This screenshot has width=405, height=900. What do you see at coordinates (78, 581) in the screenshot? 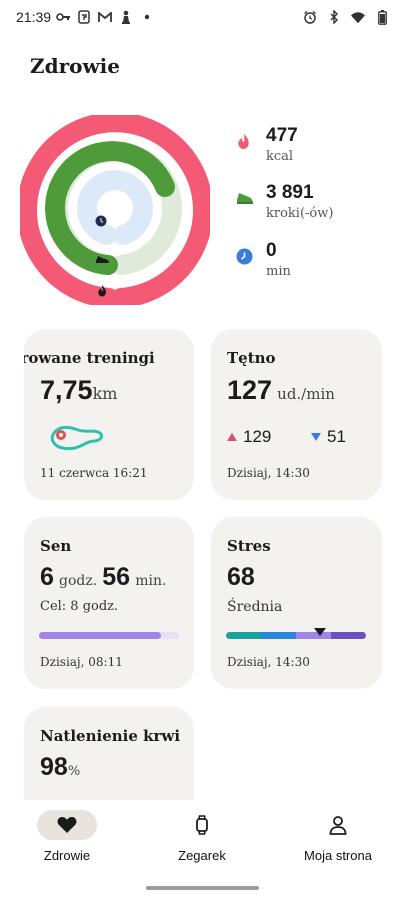
I see `sleep-hours-unit: godz.` at bounding box center [78, 581].